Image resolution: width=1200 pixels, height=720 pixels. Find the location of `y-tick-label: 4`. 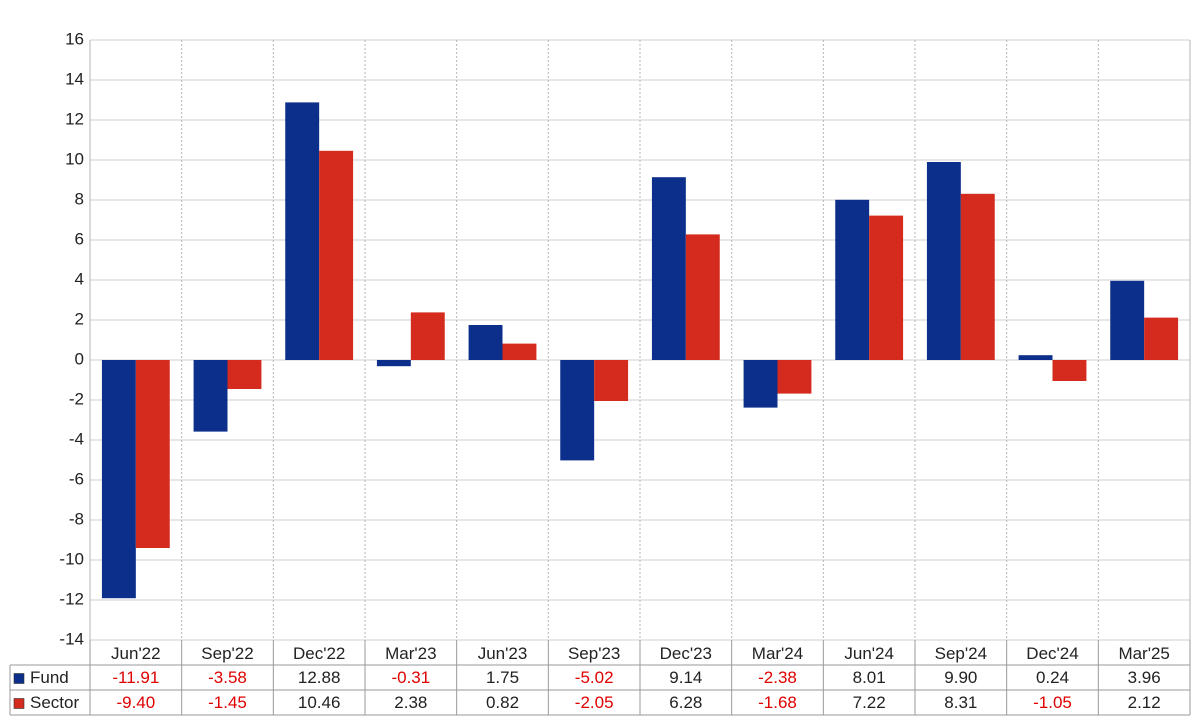

y-tick-label: 4 is located at coordinates (79, 278).